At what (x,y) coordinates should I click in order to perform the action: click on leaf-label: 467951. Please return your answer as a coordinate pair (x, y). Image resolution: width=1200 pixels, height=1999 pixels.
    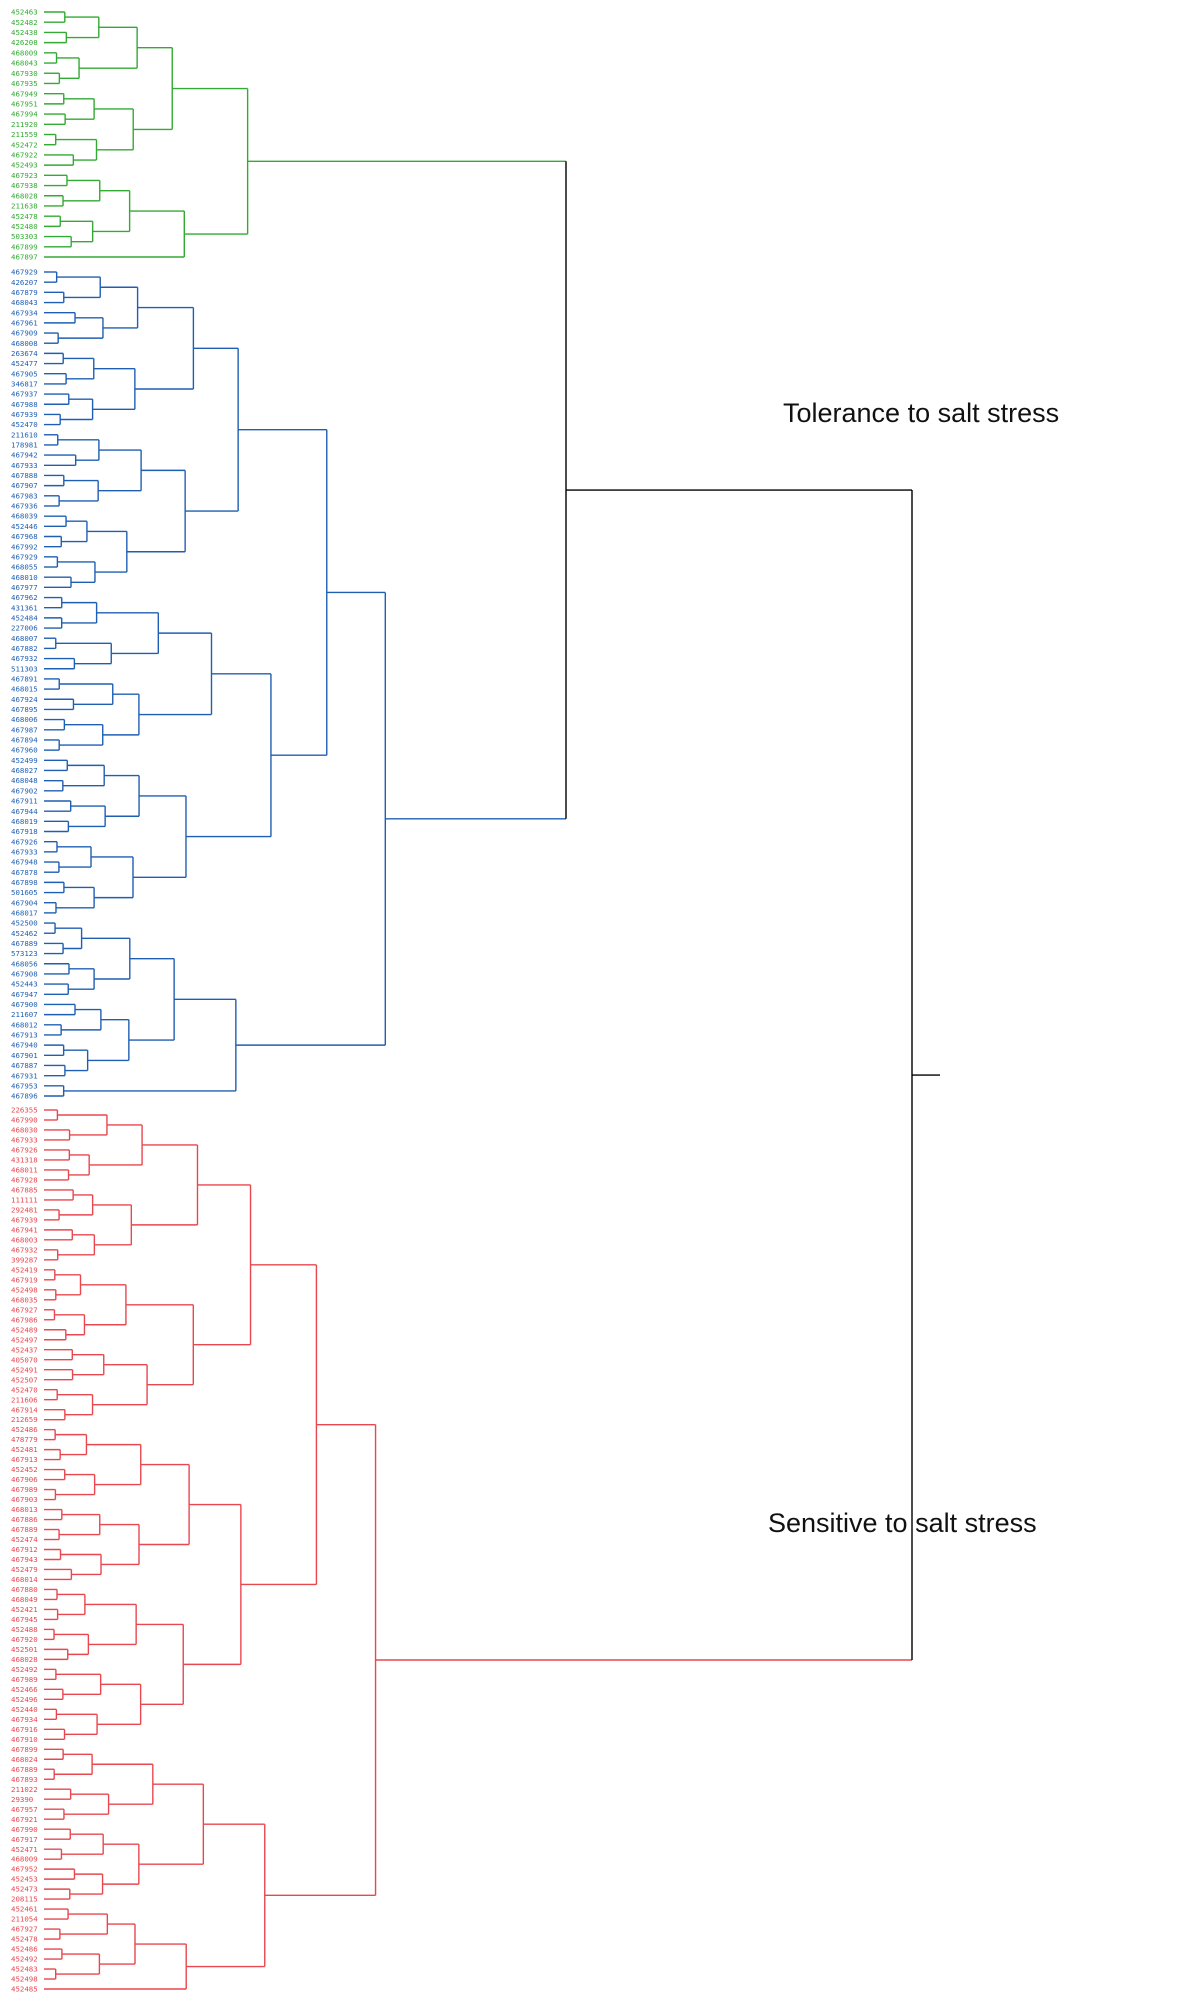
    Looking at the image, I should click on (24, 104).